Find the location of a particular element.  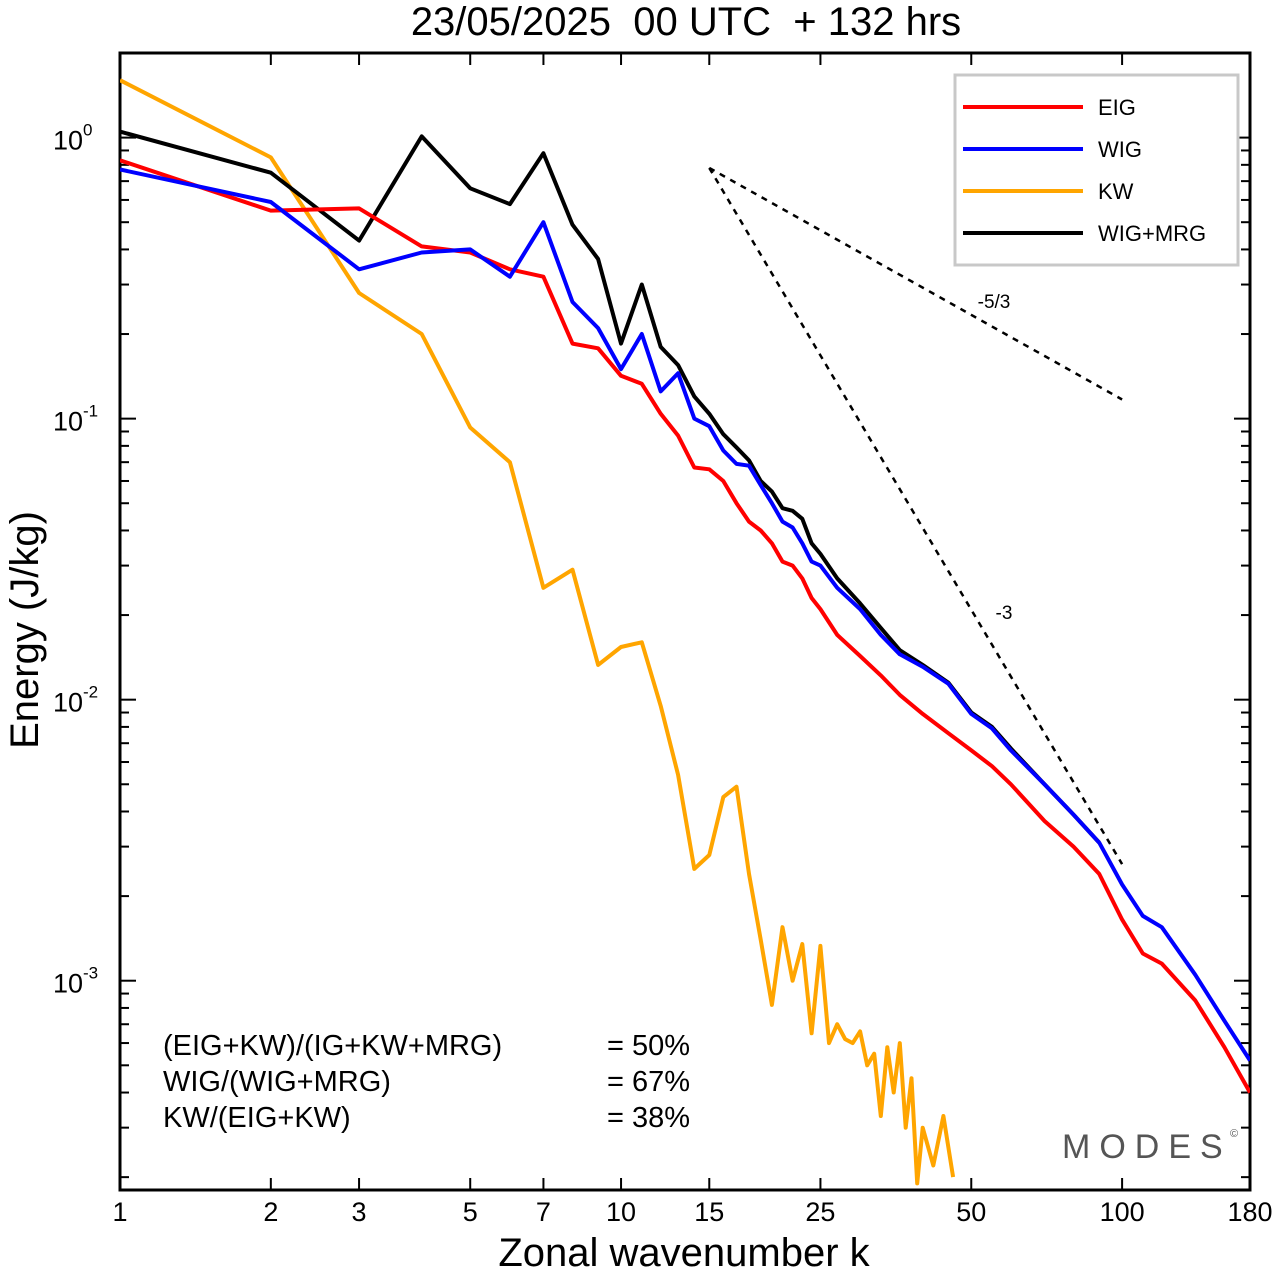

y-tick-label: 10 -3 is located at coordinates (75, 981).